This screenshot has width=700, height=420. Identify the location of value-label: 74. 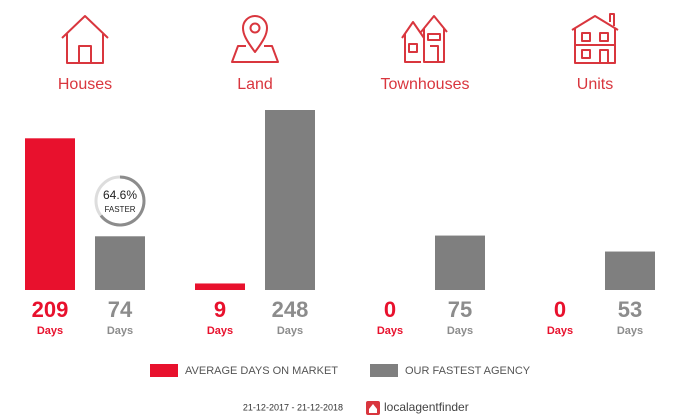
(120, 309).